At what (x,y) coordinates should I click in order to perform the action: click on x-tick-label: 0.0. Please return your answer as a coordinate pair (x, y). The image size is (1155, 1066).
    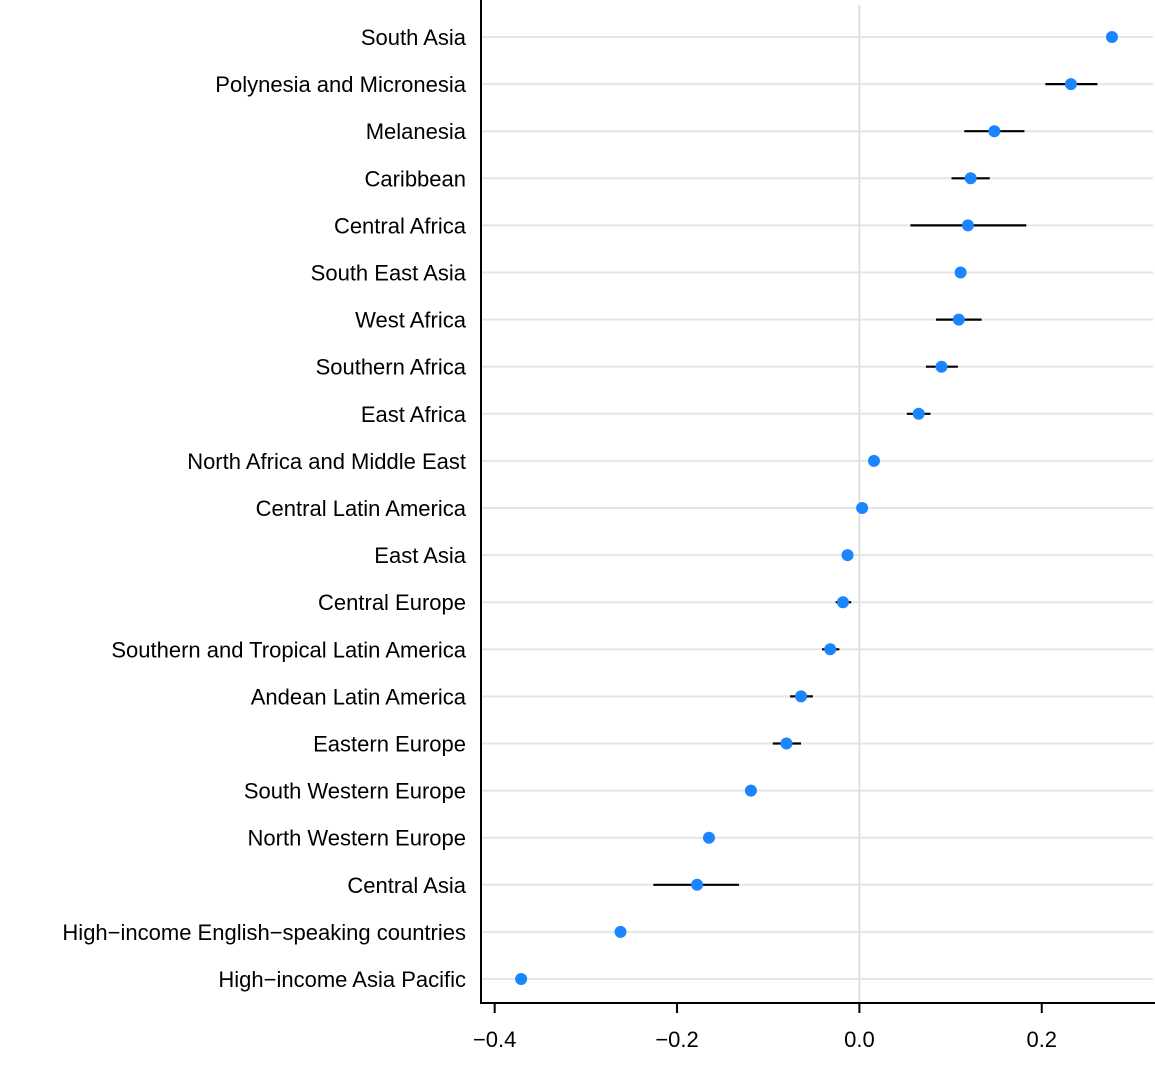
    Looking at the image, I should click on (859, 1039).